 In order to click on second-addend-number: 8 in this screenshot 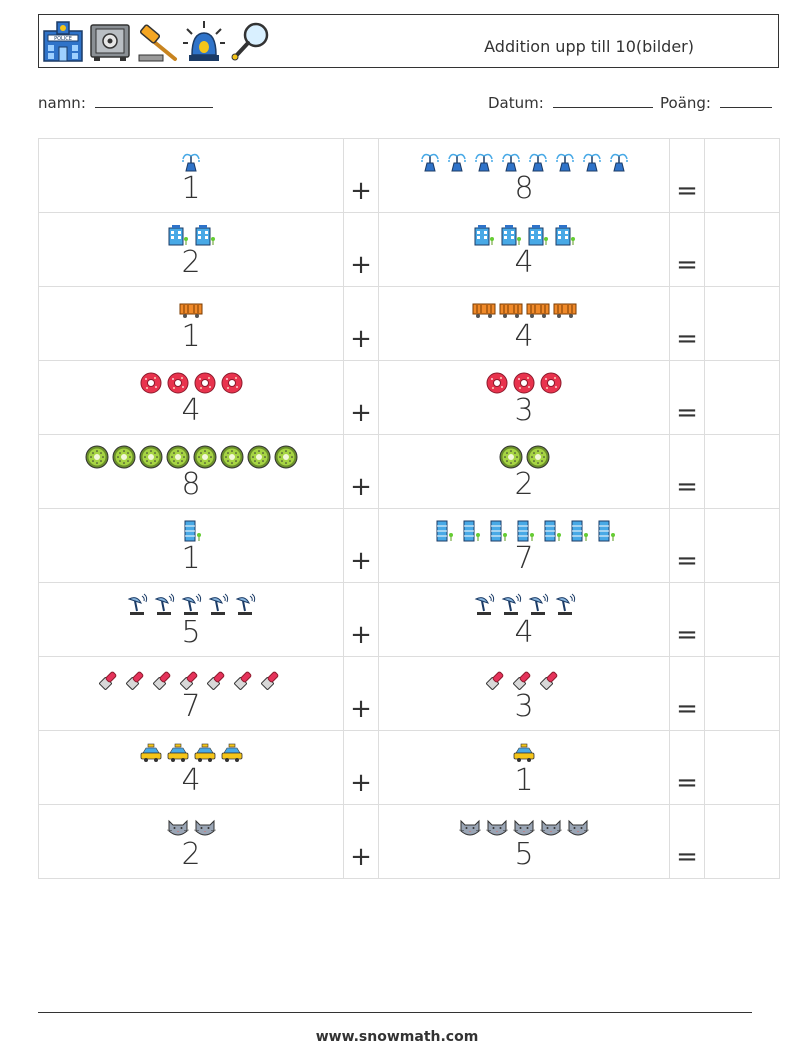, I will do `click(524, 188)`.